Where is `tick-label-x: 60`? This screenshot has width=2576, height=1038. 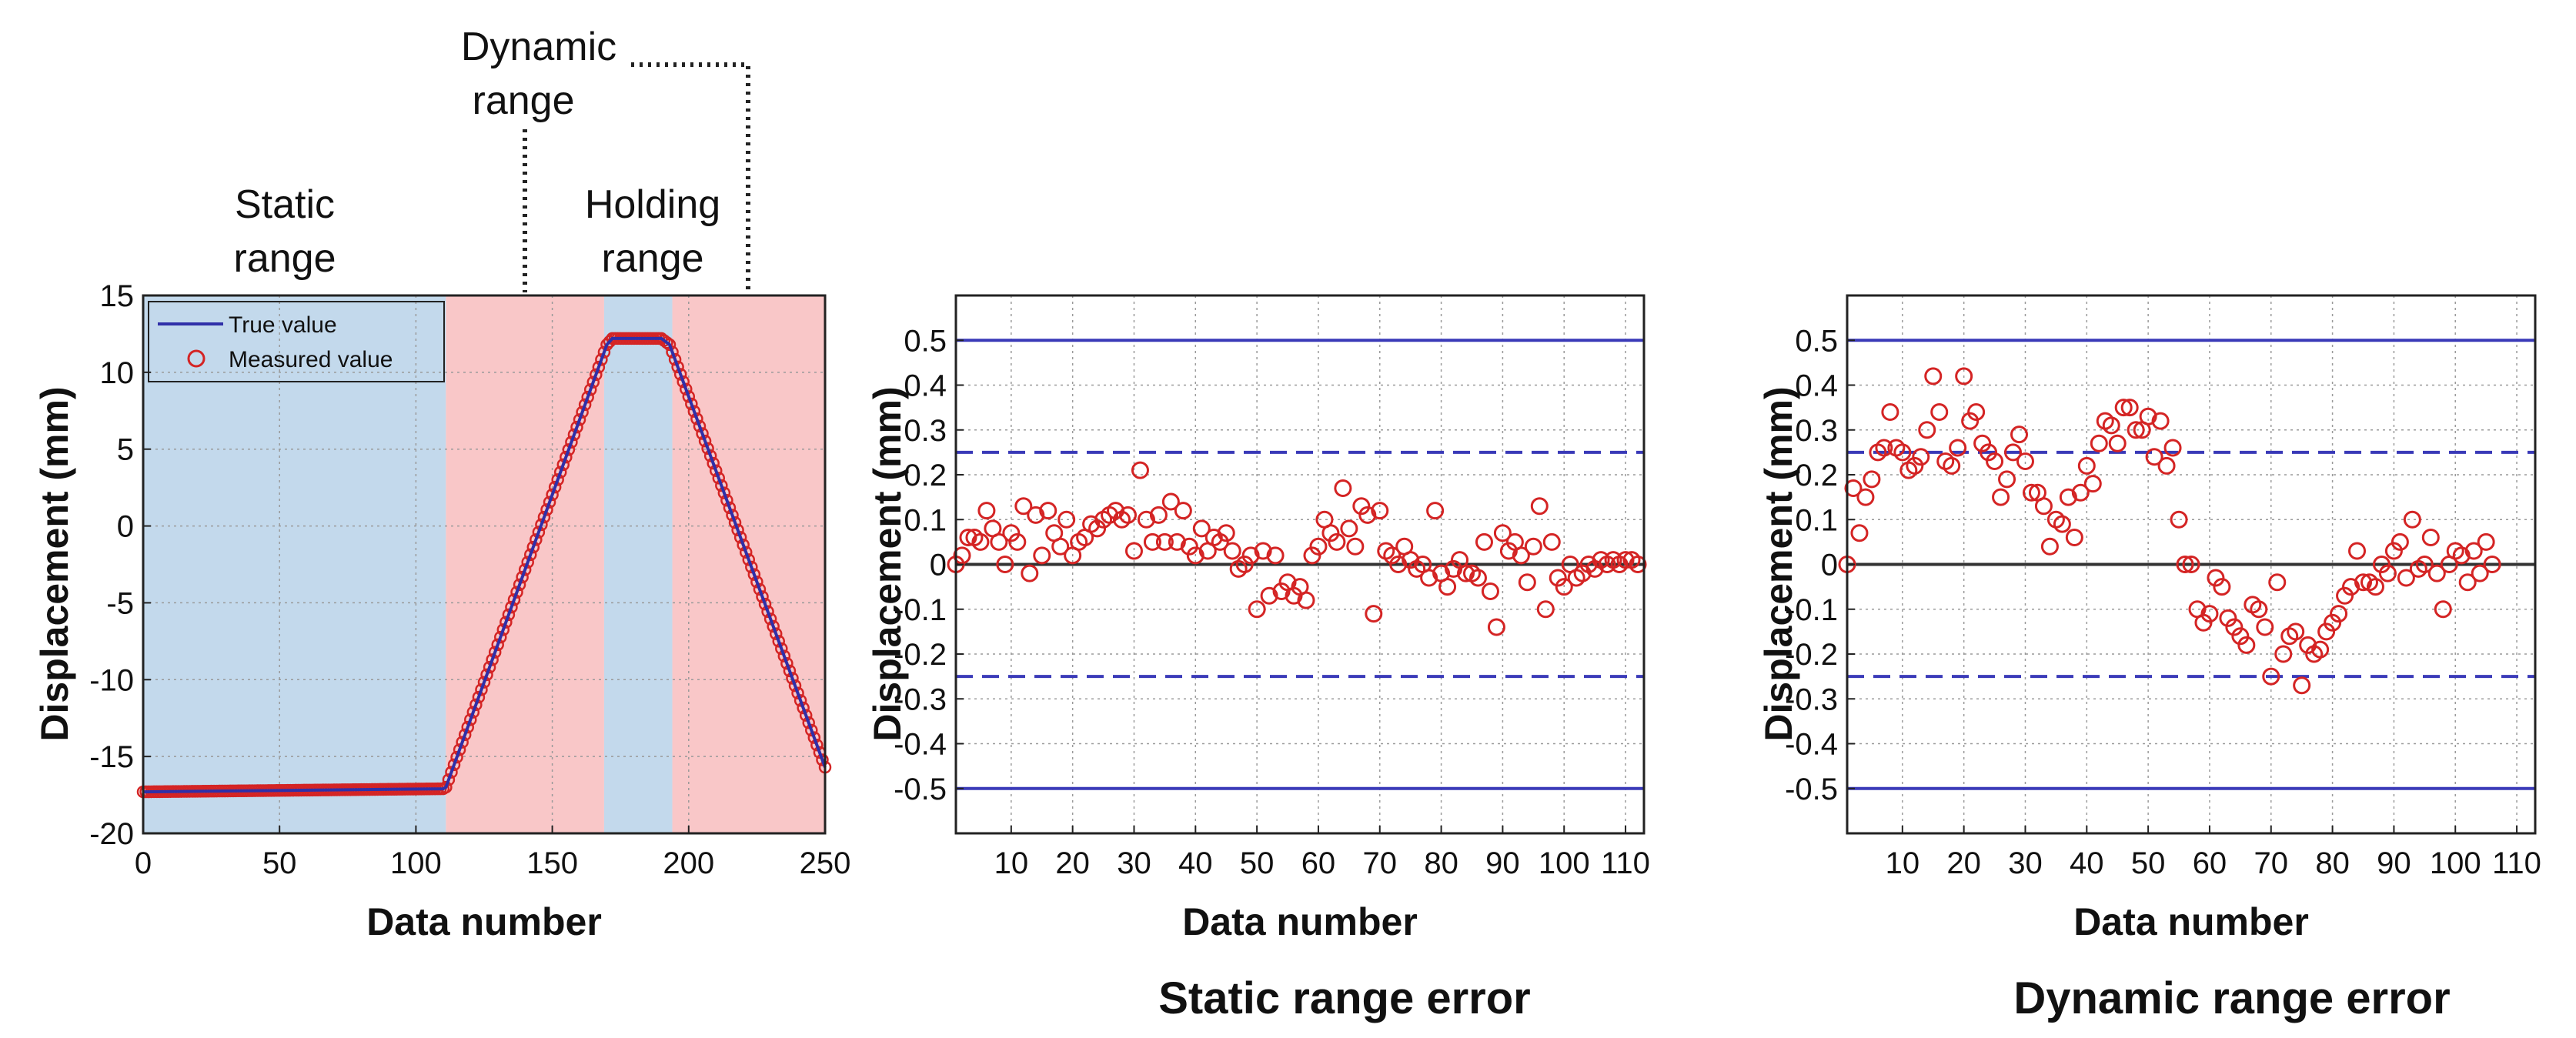
tick-label-x: 60 is located at coordinates (2210, 863).